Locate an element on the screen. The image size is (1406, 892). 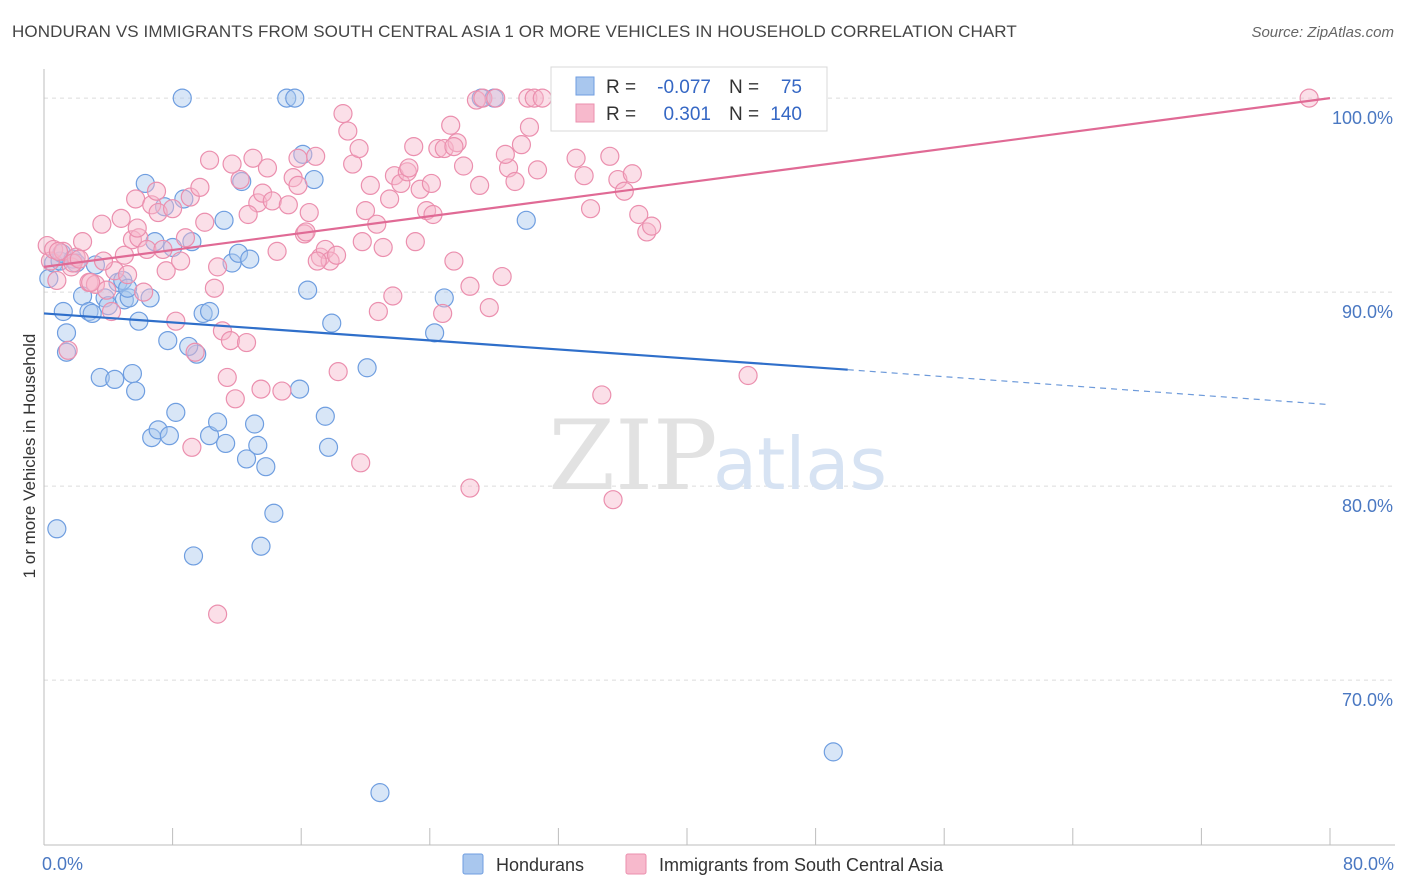
n-label: N = is located at coordinates (744, 114).